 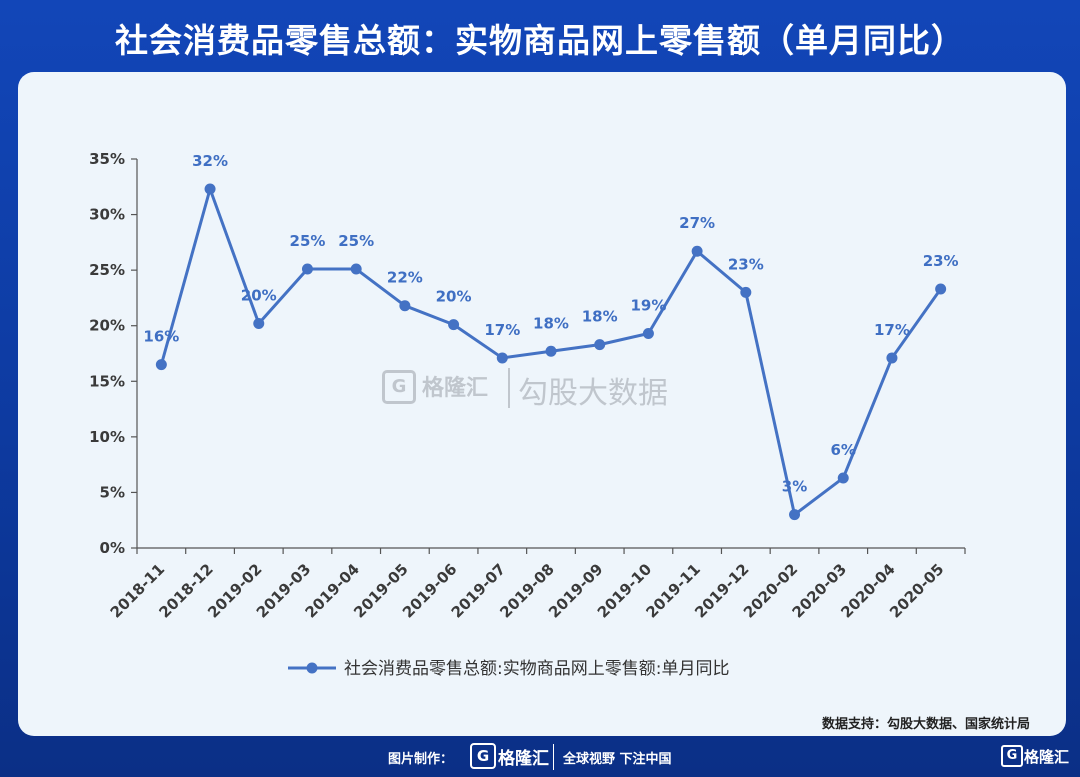 What do you see at coordinates (107, 326) in the screenshot?
I see `y-tick-label: 20%` at bounding box center [107, 326].